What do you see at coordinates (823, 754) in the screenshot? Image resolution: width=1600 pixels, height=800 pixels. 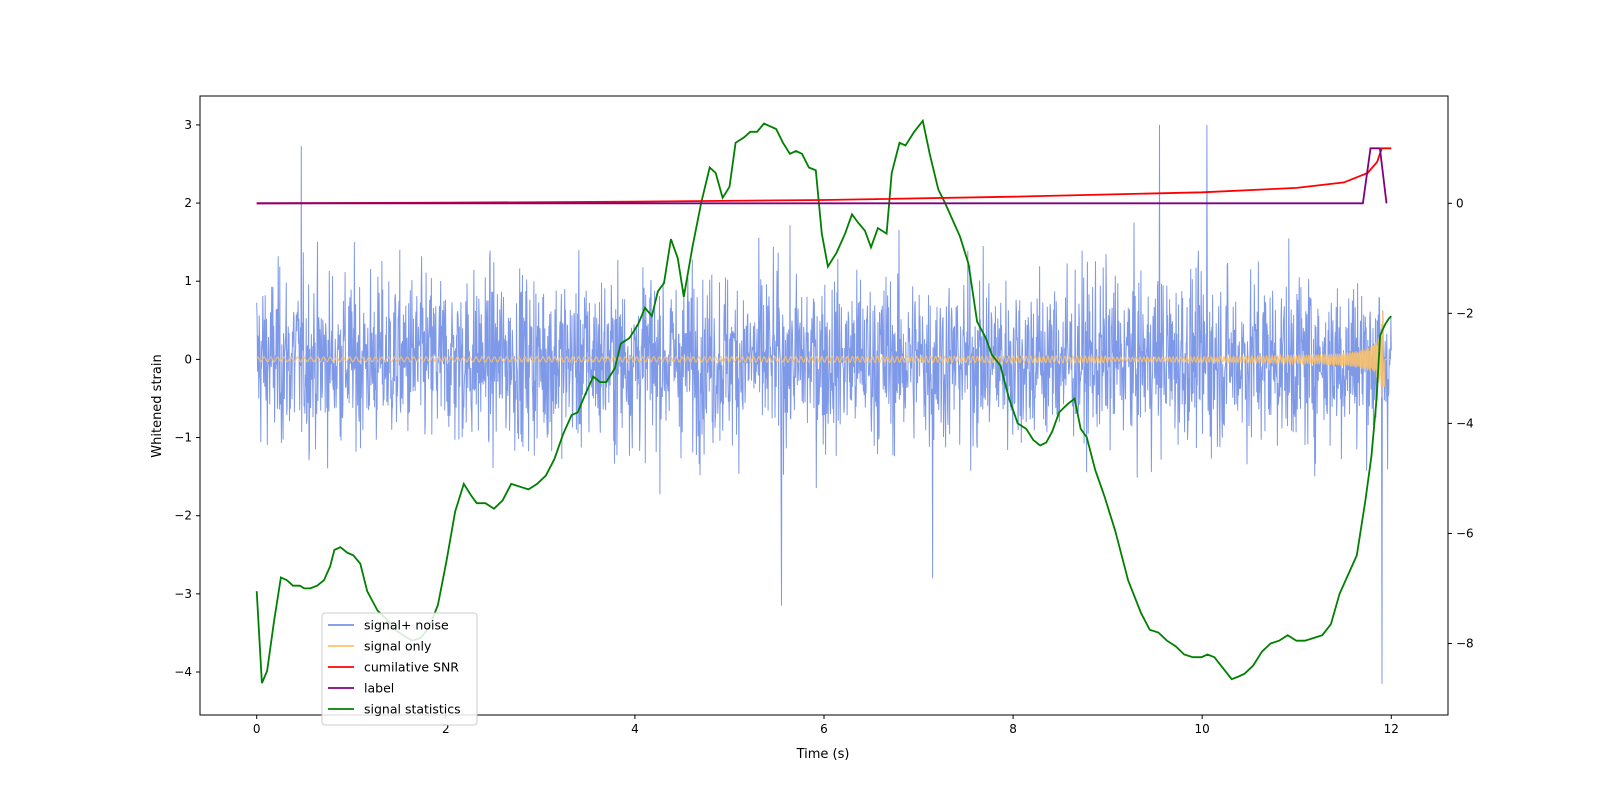 I see `x-axis-label: Time (s)` at bounding box center [823, 754].